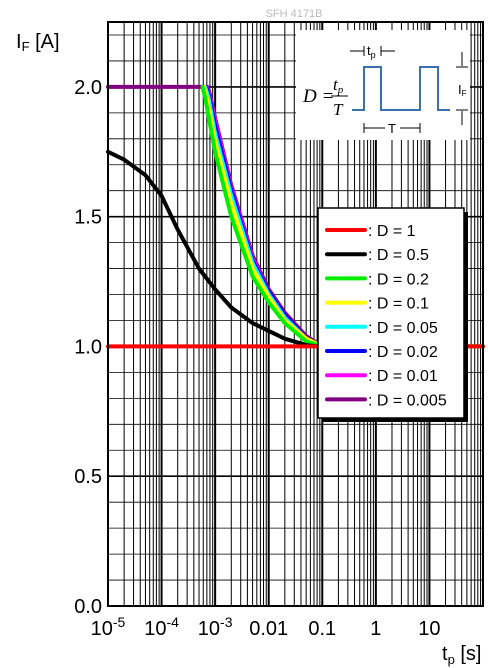 The width and height of the screenshot is (488, 668). What do you see at coordinates (19, 42) in the screenshot?
I see `y-axis-symbol: I` at bounding box center [19, 42].